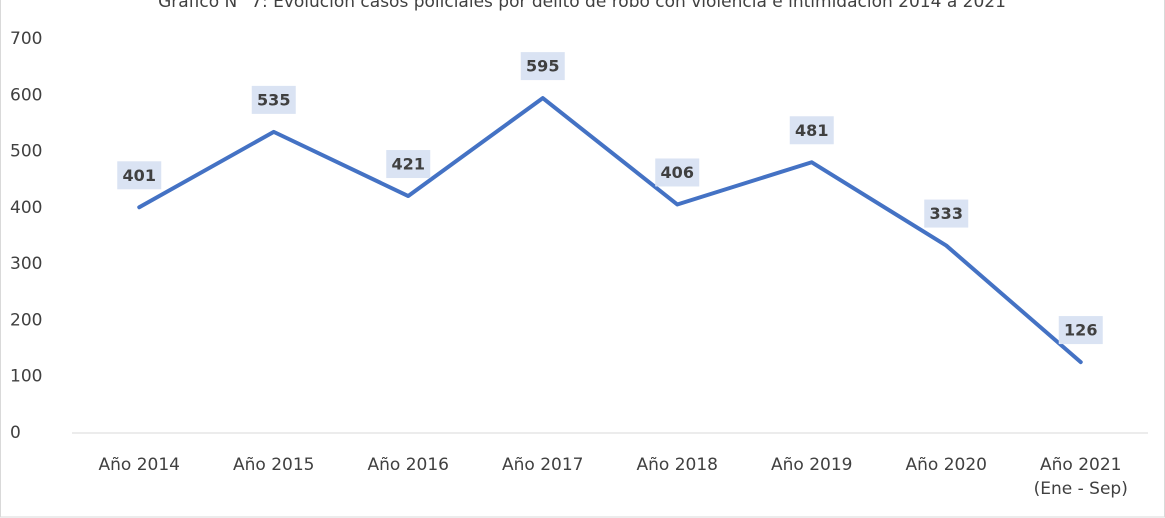  Describe the element at coordinates (542, 465) in the screenshot. I see `x-tick-label: Año 2017` at that location.